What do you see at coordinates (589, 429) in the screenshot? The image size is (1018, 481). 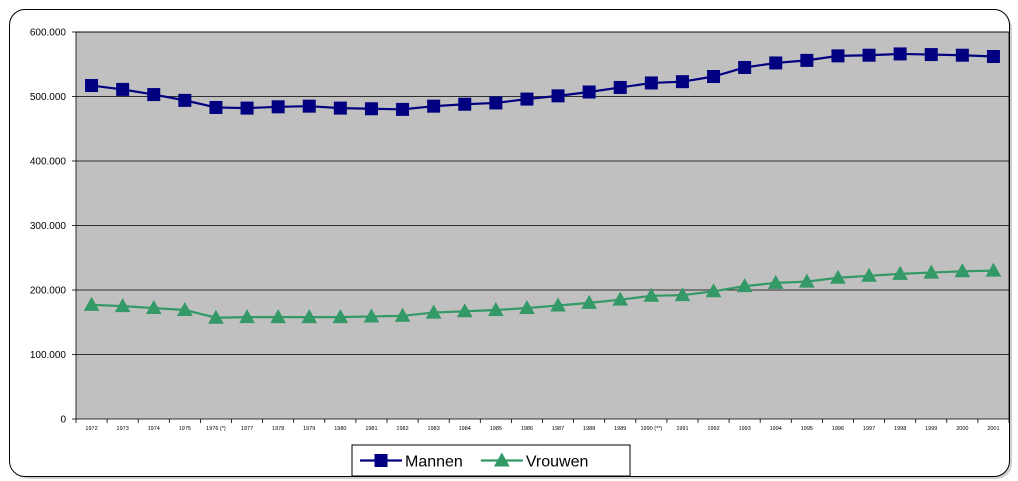 I see `x-tick-label: 1988` at bounding box center [589, 429].